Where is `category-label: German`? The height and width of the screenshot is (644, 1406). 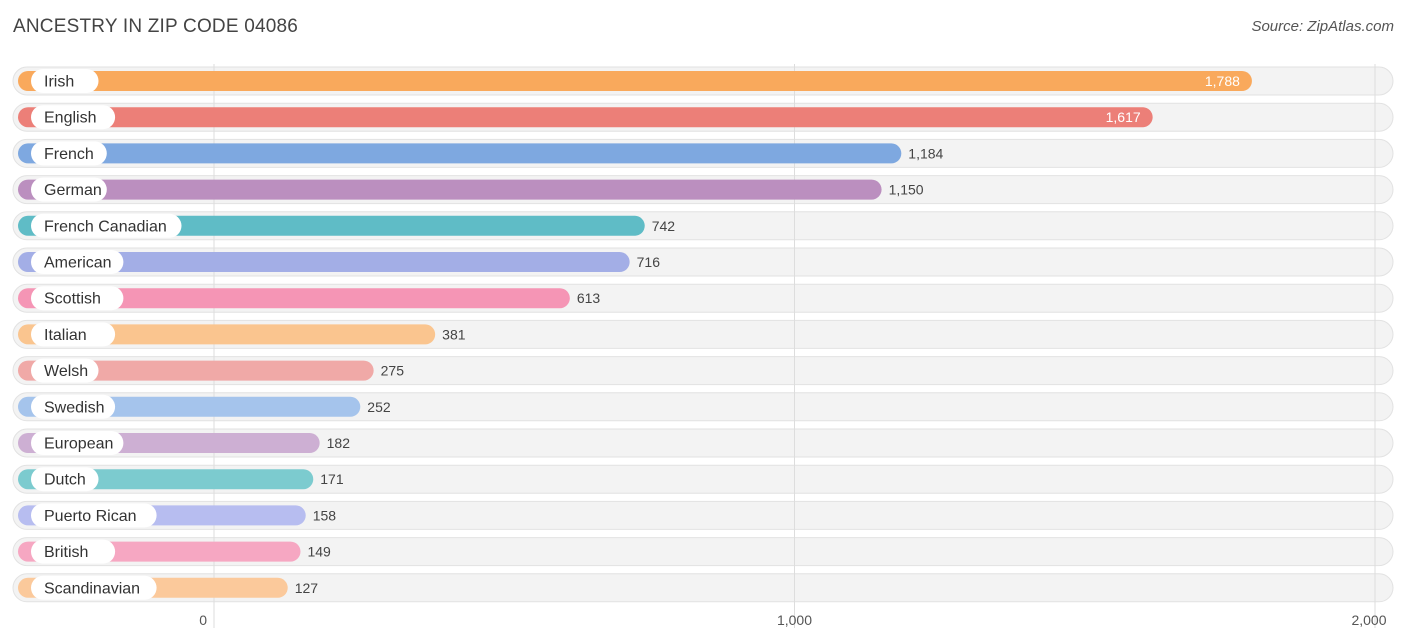 category-label: German is located at coordinates (73, 190).